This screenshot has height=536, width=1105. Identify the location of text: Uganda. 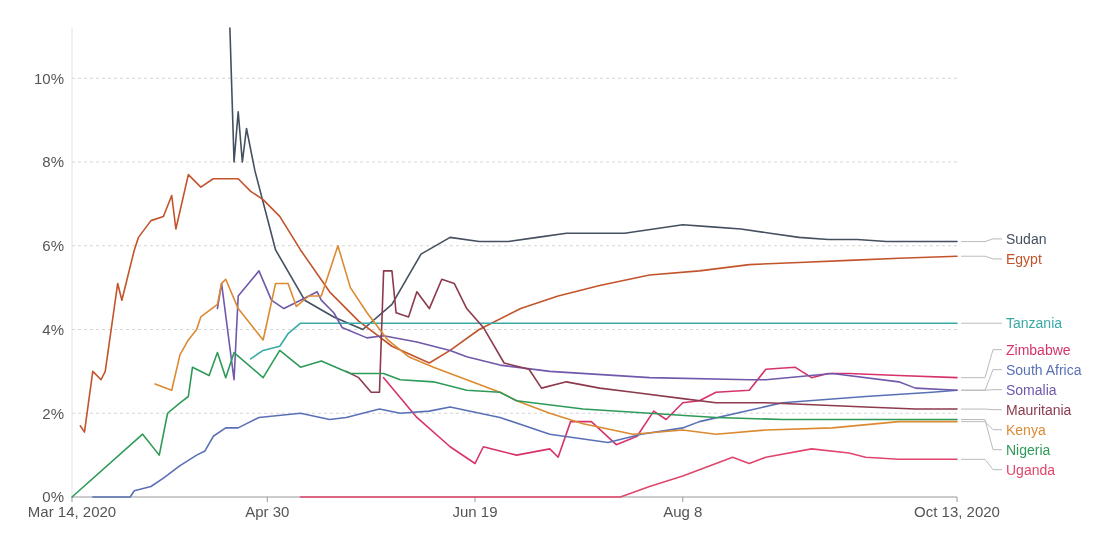
(1031, 469).